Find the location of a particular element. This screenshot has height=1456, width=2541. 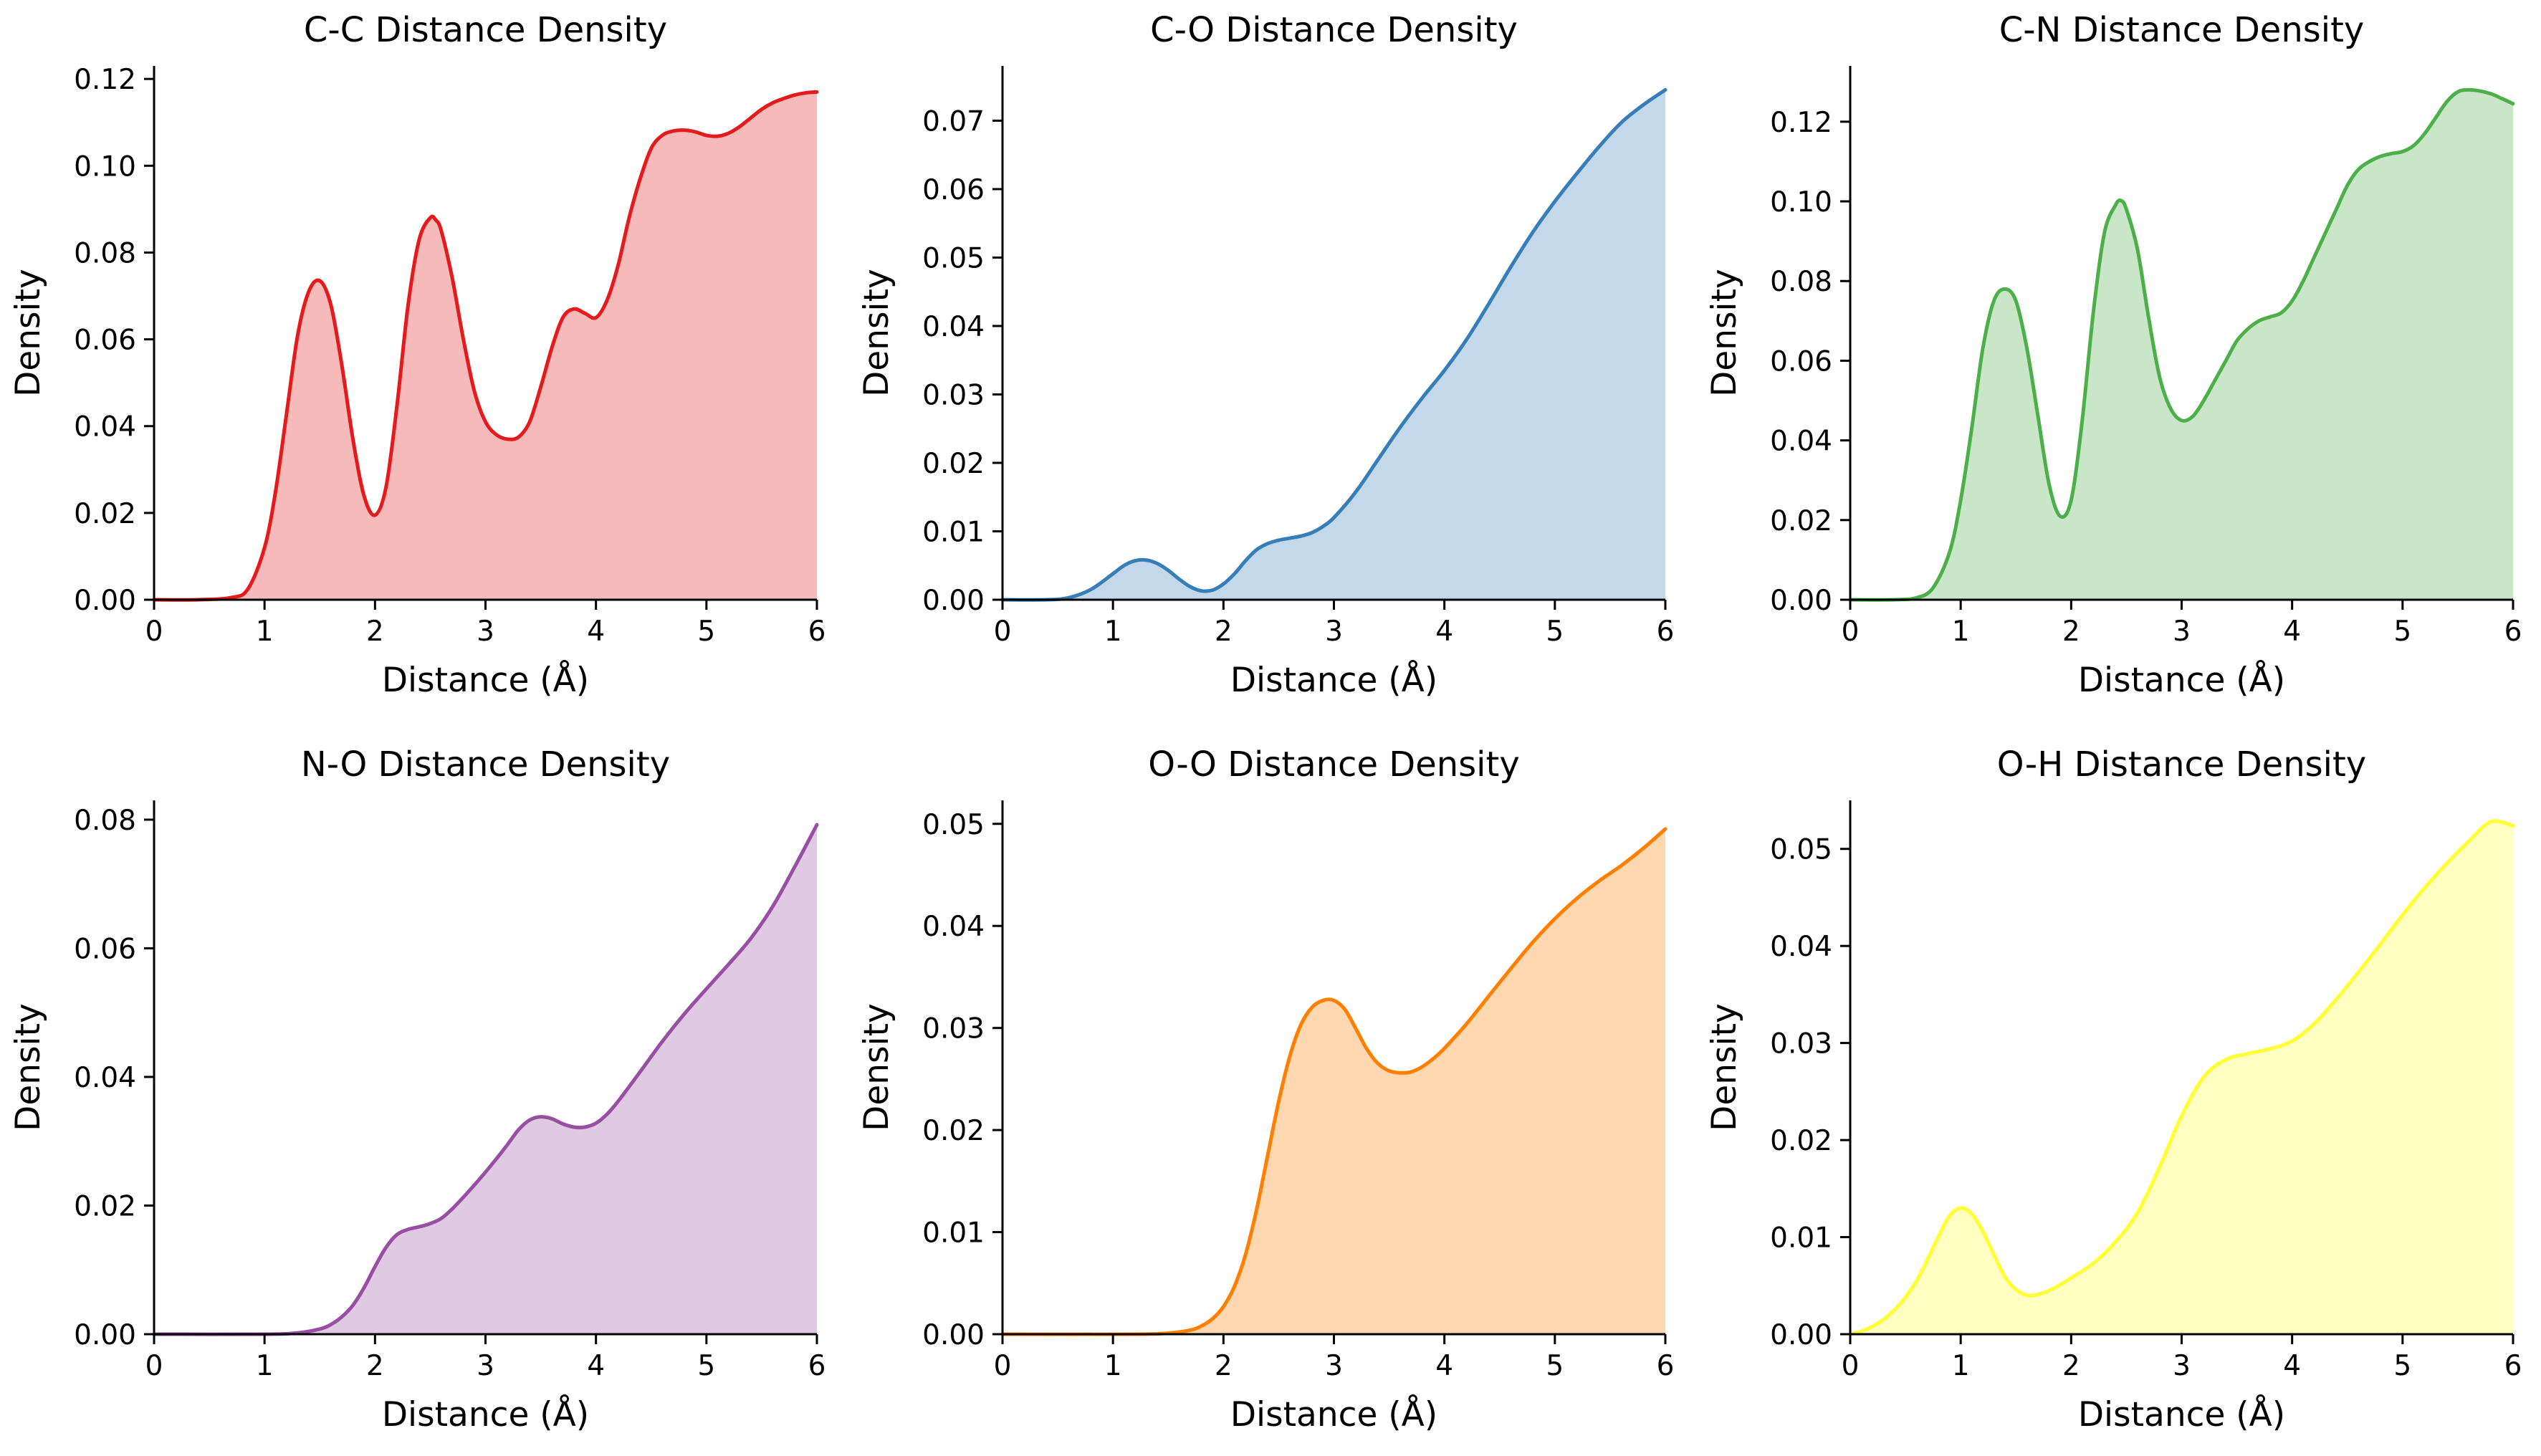

y-tick-label: 0.03 is located at coordinates (953, 395).